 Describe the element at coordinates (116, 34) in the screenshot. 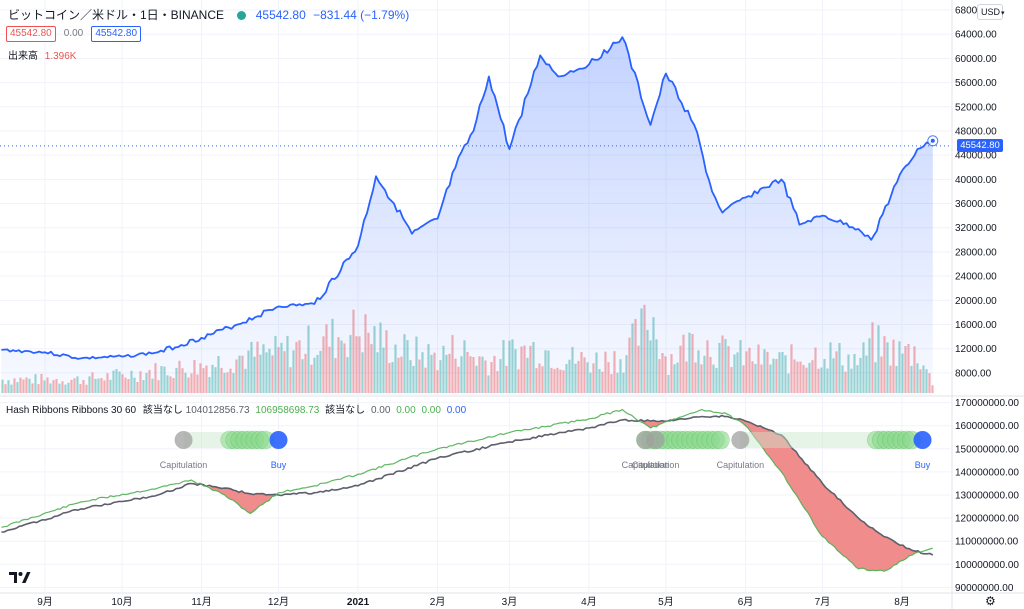

I see `buy-button: 45542.80` at that location.